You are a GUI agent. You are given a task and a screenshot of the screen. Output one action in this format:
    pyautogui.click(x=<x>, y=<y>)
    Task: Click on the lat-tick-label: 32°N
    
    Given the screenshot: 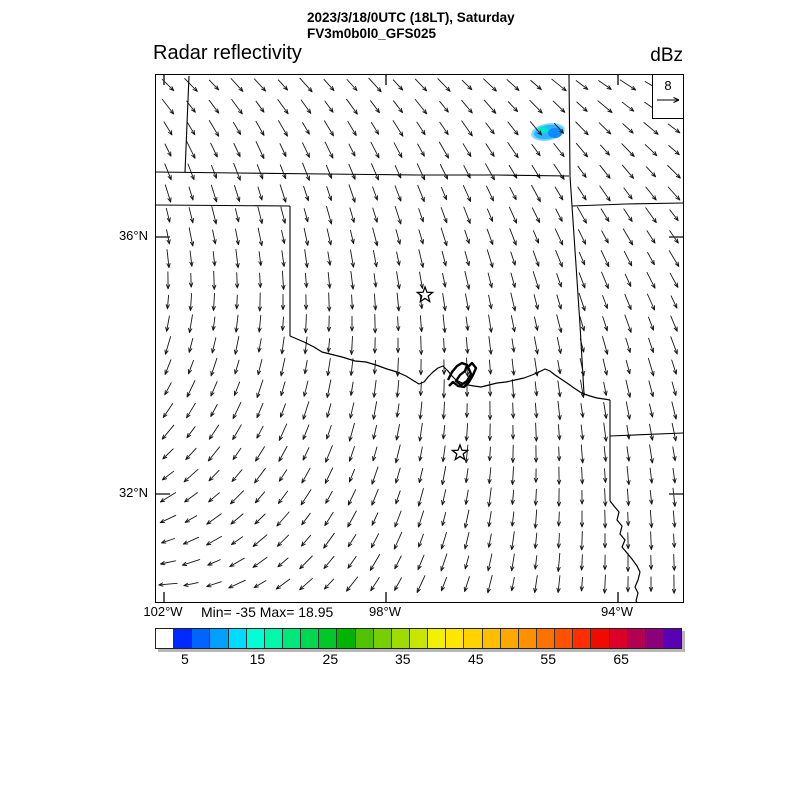 What is the action you would take?
    pyautogui.click(x=133, y=492)
    